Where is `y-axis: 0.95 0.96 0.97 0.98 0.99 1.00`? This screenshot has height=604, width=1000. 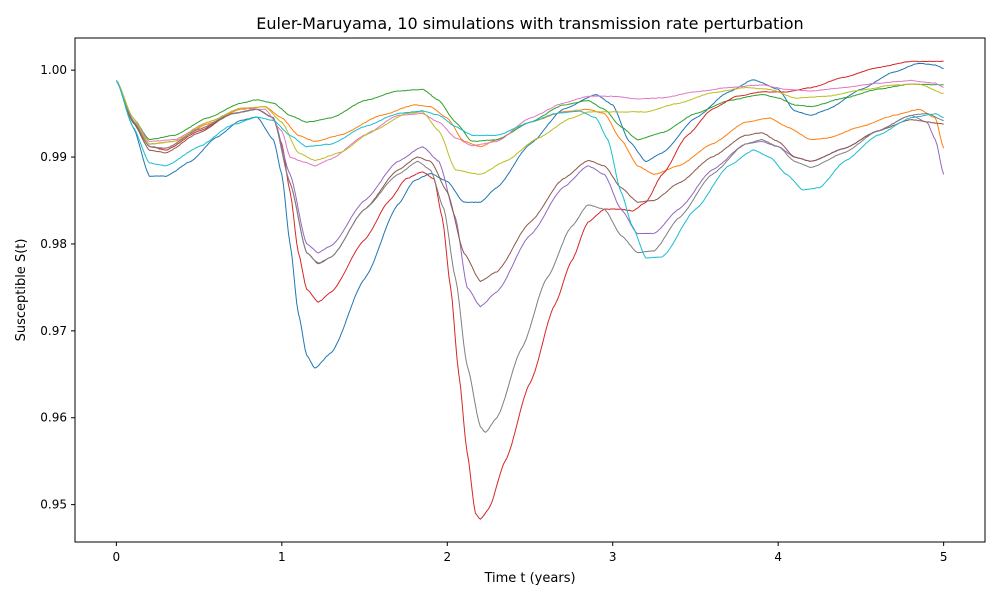 y-axis: 0.95 0.96 0.97 0.98 0.99 1.00 is located at coordinates (57, 287).